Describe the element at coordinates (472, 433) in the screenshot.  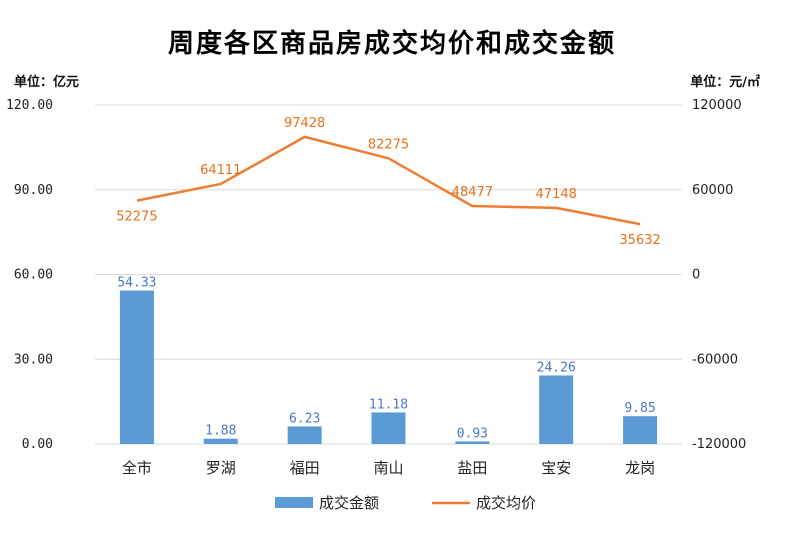
I see `bar-data-label: 0.93` at that location.